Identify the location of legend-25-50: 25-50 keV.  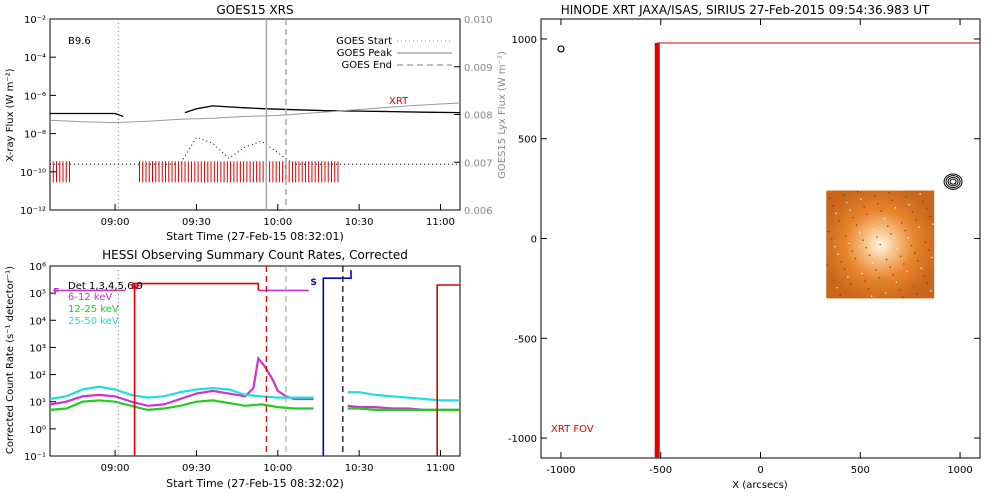
(93, 321).